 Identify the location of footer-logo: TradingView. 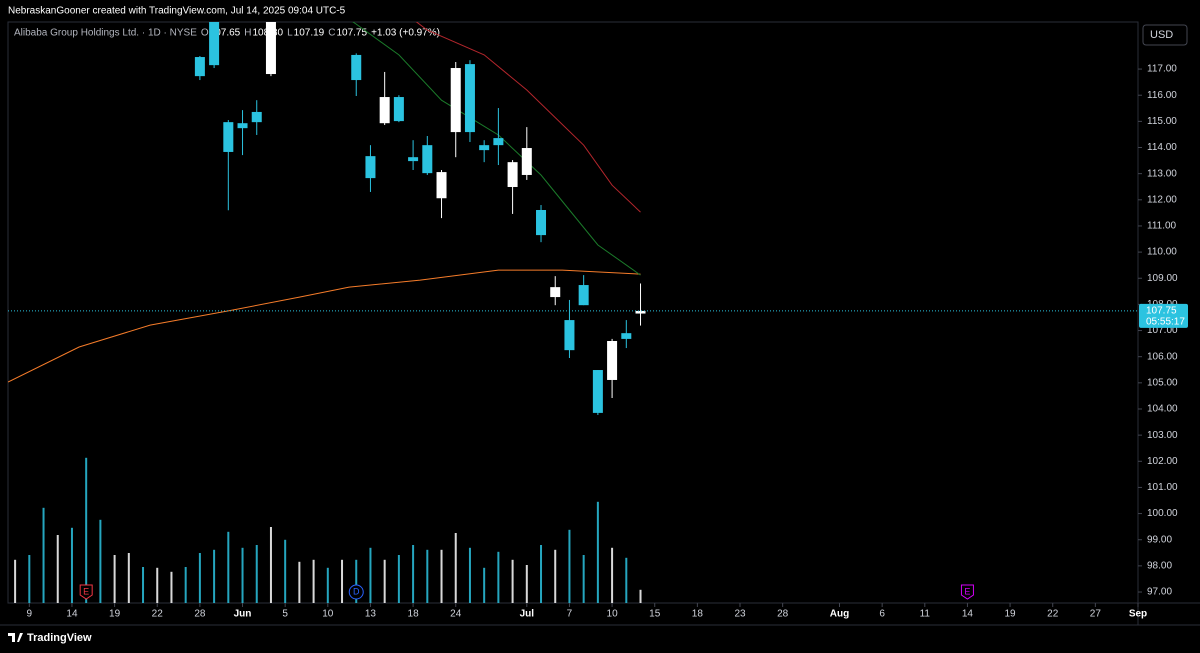
(50, 638).